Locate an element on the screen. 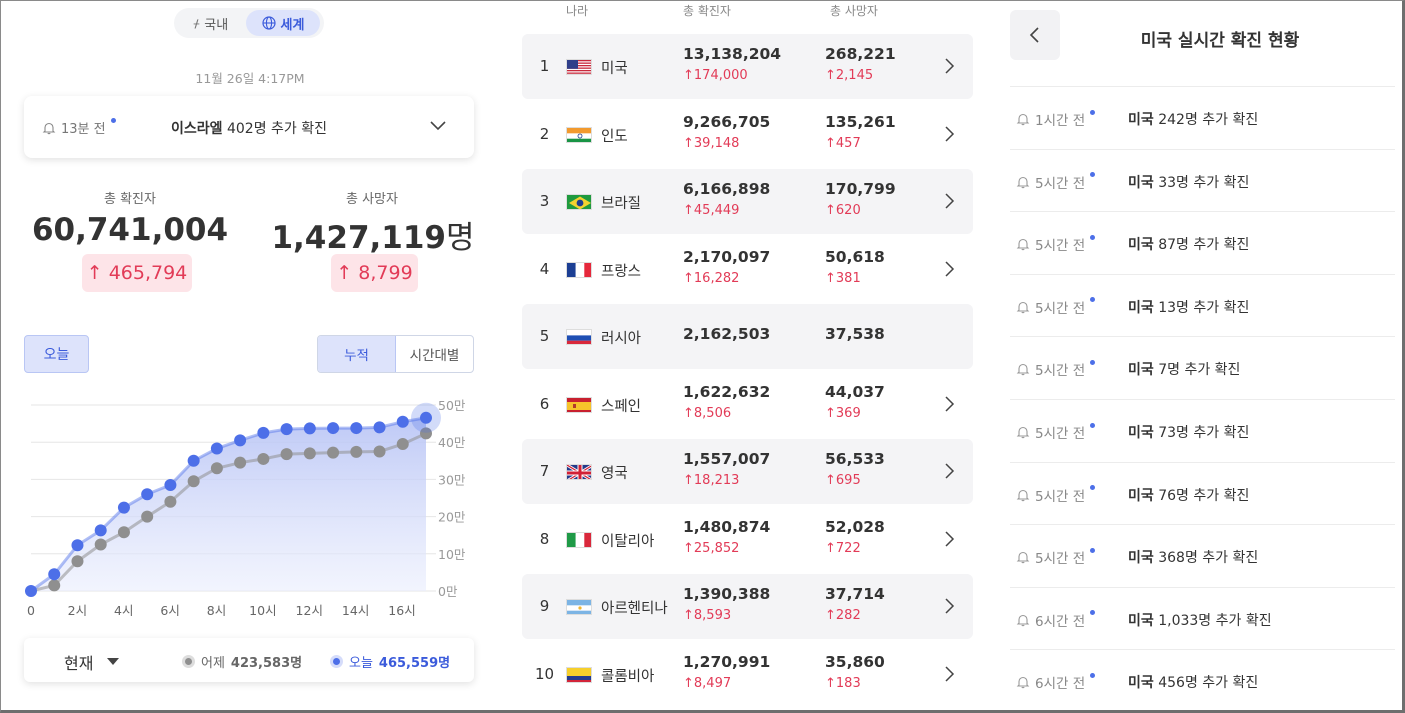  flag-co-icon is located at coordinates (579, 674).